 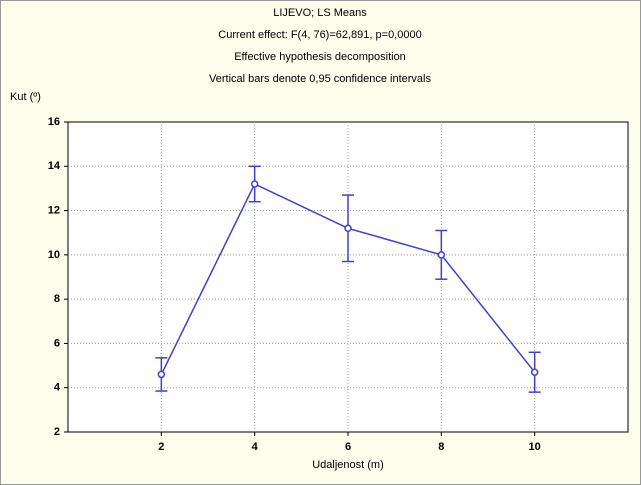 I want to click on y-tick-label: 8, so click(x=57, y=299).